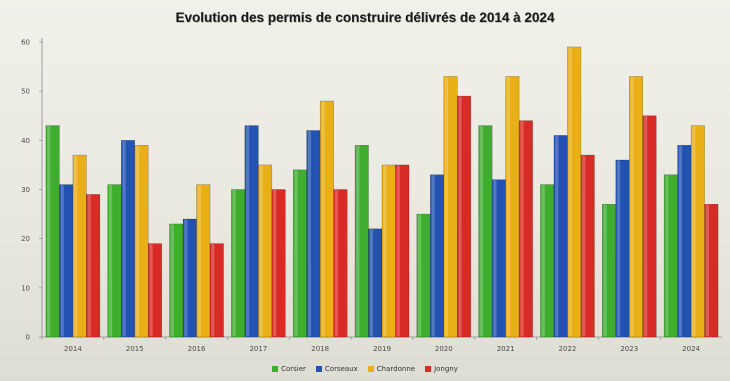 The width and height of the screenshot is (730, 381). I want to click on bar-2020-corseaux-highlight, so click(433, 256).